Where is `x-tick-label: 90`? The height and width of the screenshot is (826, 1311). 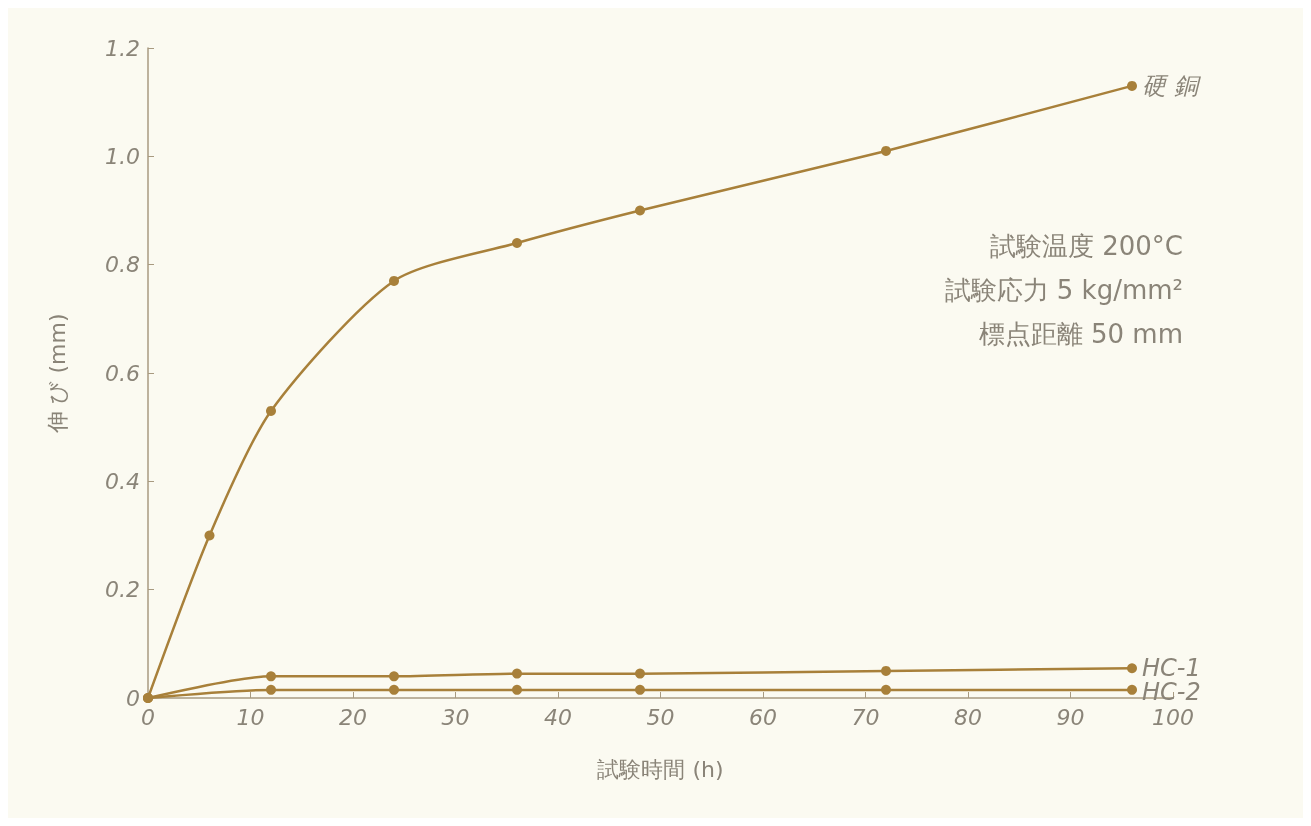
x-tick-label: 90 is located at coordinates (1070, 717).